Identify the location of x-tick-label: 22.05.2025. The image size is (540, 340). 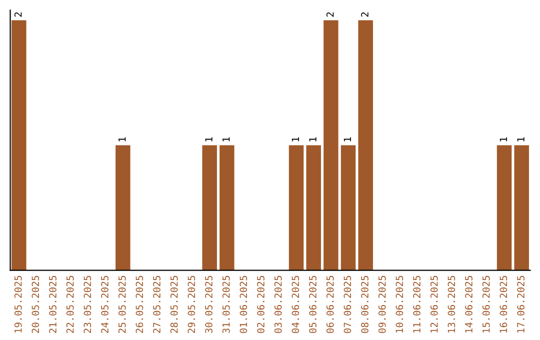
(70, 304).